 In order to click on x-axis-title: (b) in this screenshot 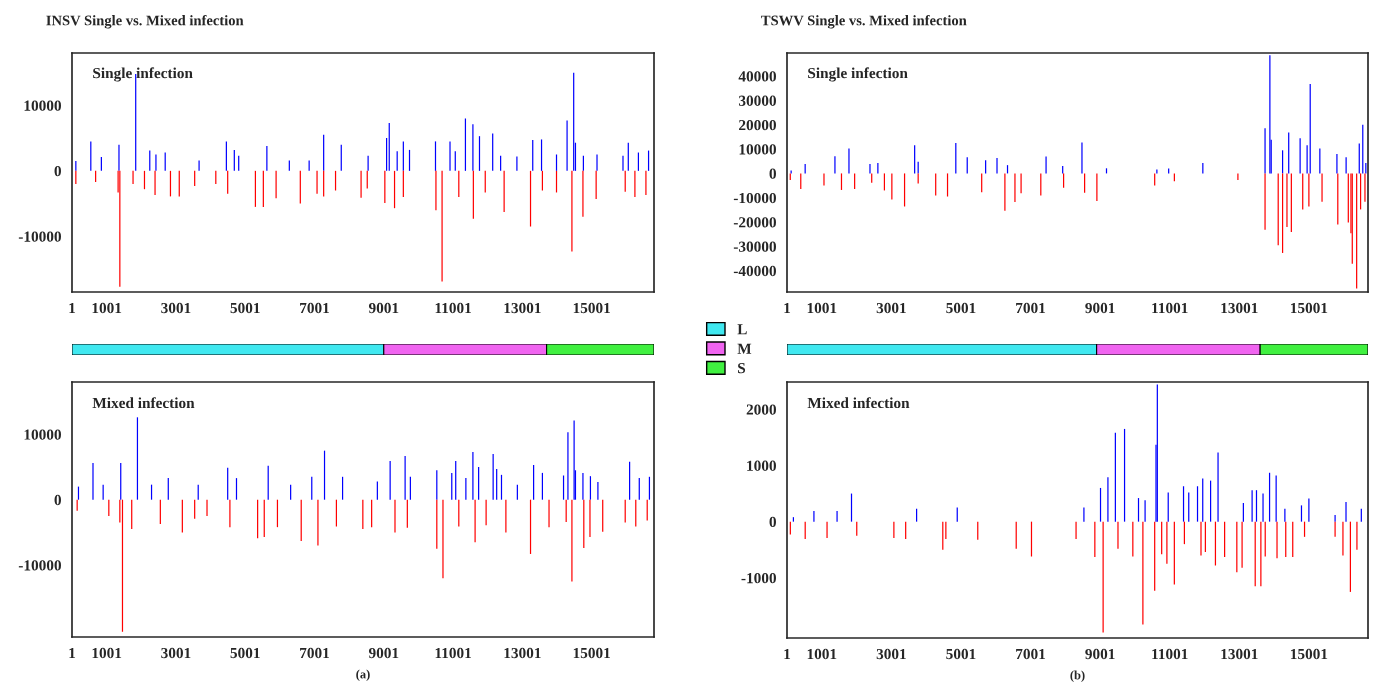, I will do `click(1077, 676)`.